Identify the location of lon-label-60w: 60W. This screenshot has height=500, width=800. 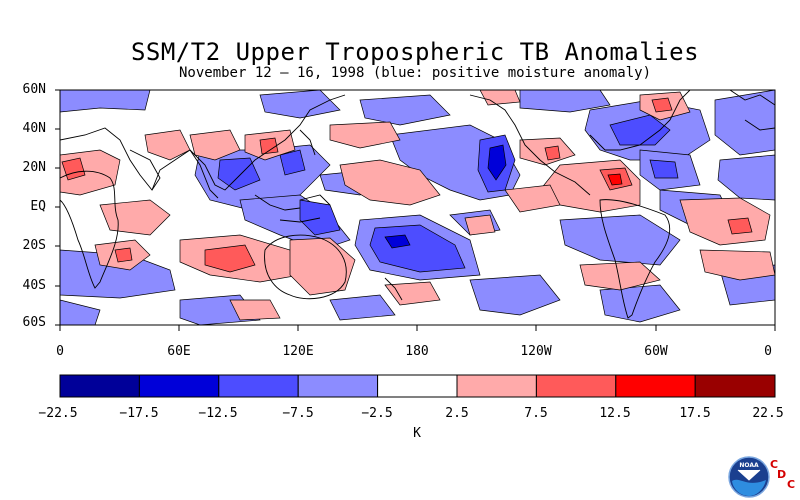
(656, 351).